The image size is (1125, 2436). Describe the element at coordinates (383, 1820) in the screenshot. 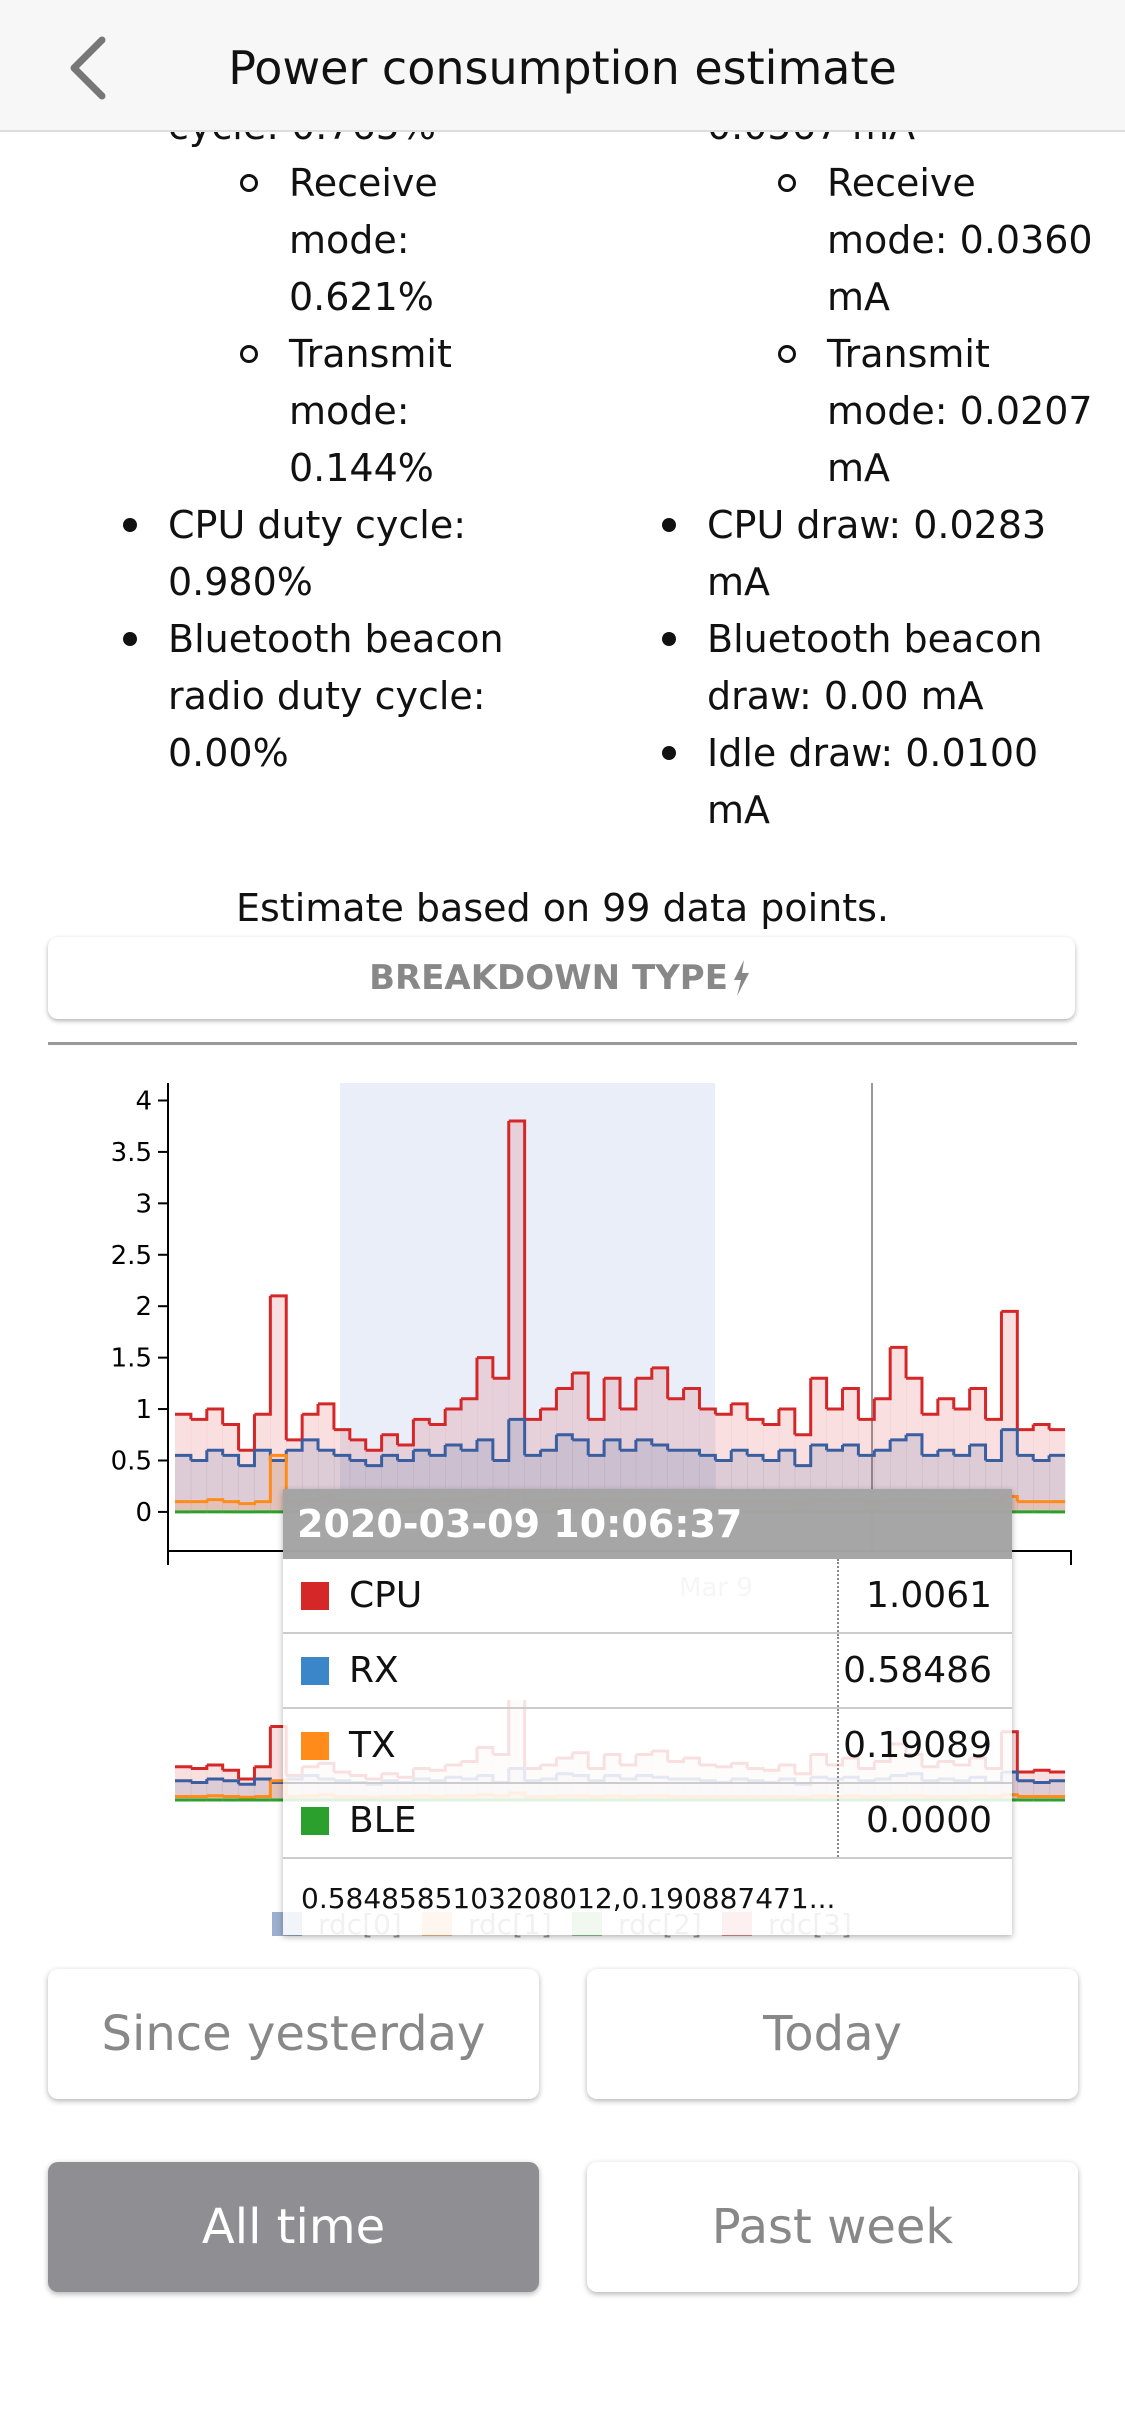

I see `tooltip-label: BLE` at that location.